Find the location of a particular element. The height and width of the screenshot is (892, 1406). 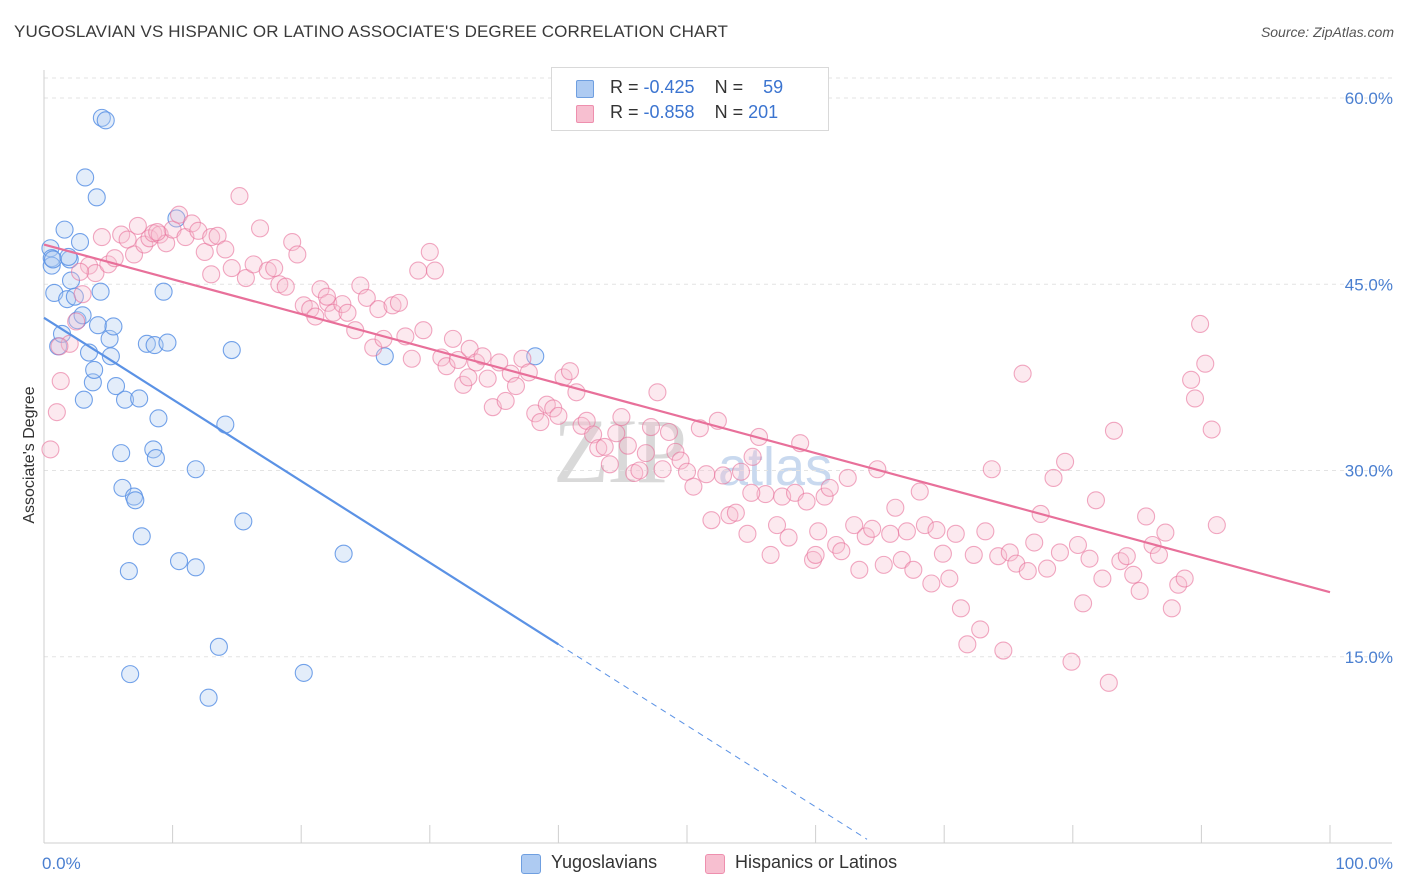

chart-source: Source: ZipAtlas.com is located at coordinates (1327, 32).